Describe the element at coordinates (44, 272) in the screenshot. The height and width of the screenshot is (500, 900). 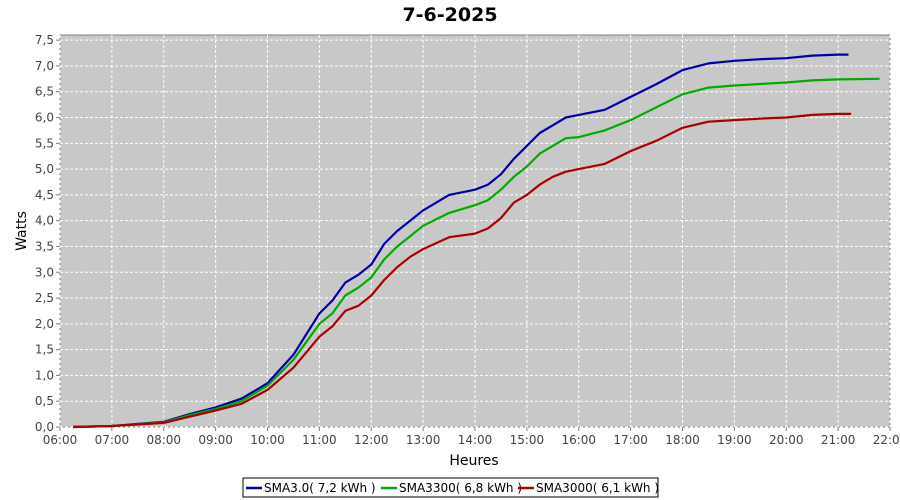
I see `y-tick-label: 3,0` at that location.